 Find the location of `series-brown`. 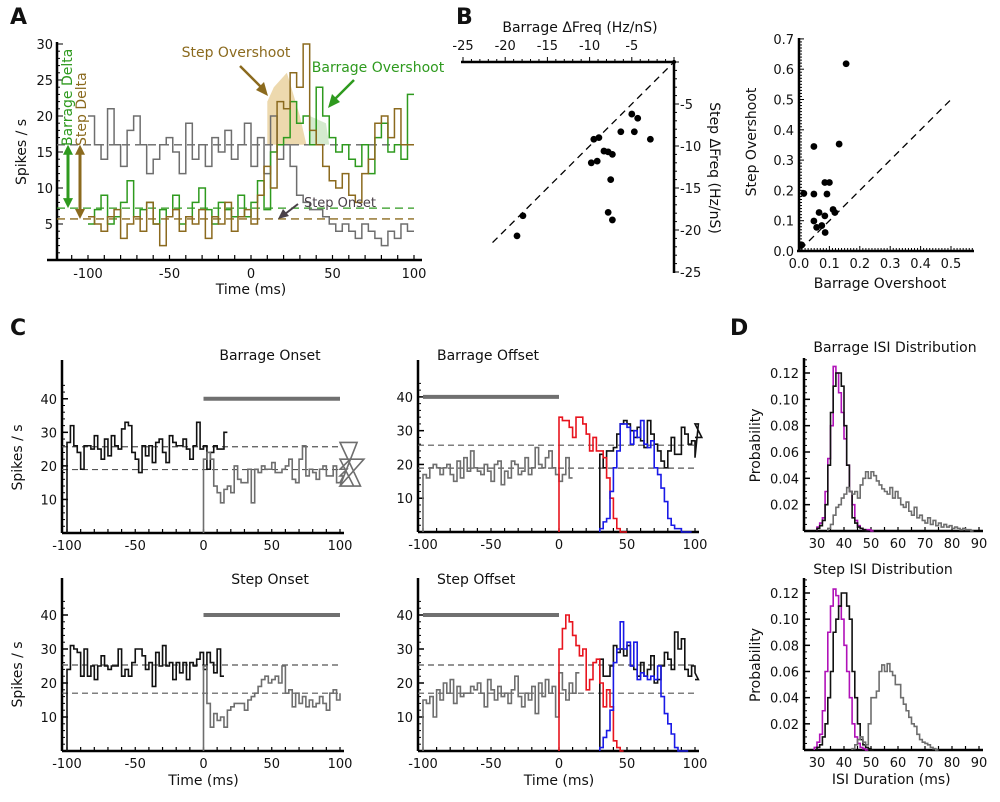

series-brown is located at coordinates (251, 145).